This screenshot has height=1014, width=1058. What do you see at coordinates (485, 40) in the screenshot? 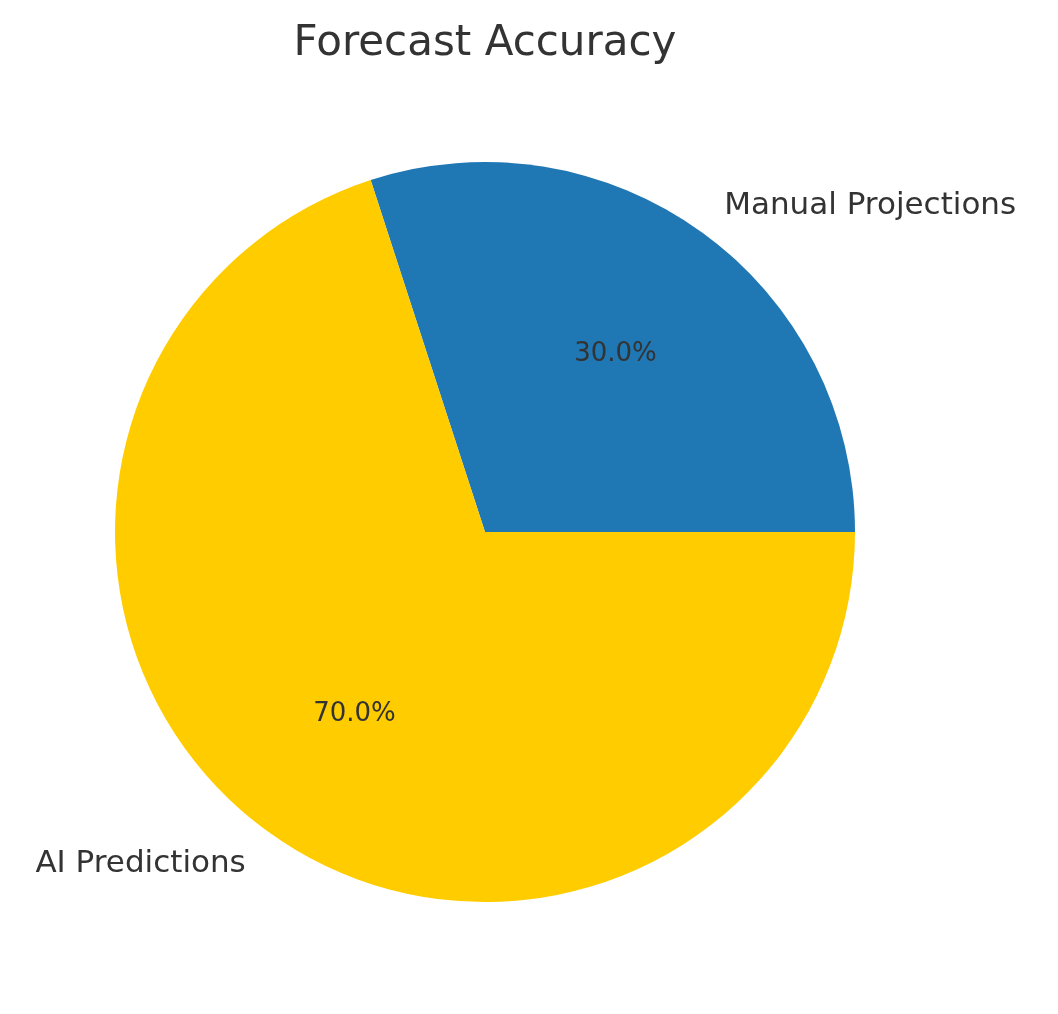
I see `chart-title: Forecast Accuracy` at bounding box center [485, 40].